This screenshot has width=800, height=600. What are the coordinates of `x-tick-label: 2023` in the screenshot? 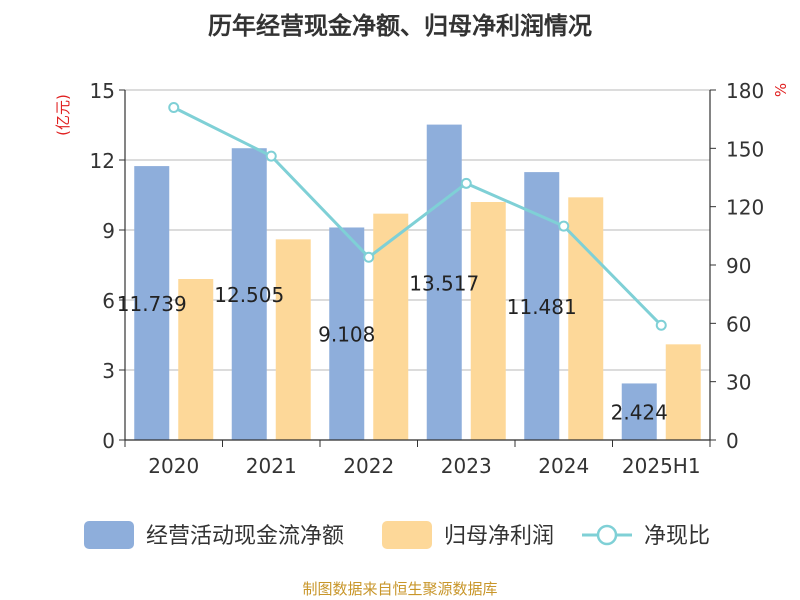 It's located at (466, 466).